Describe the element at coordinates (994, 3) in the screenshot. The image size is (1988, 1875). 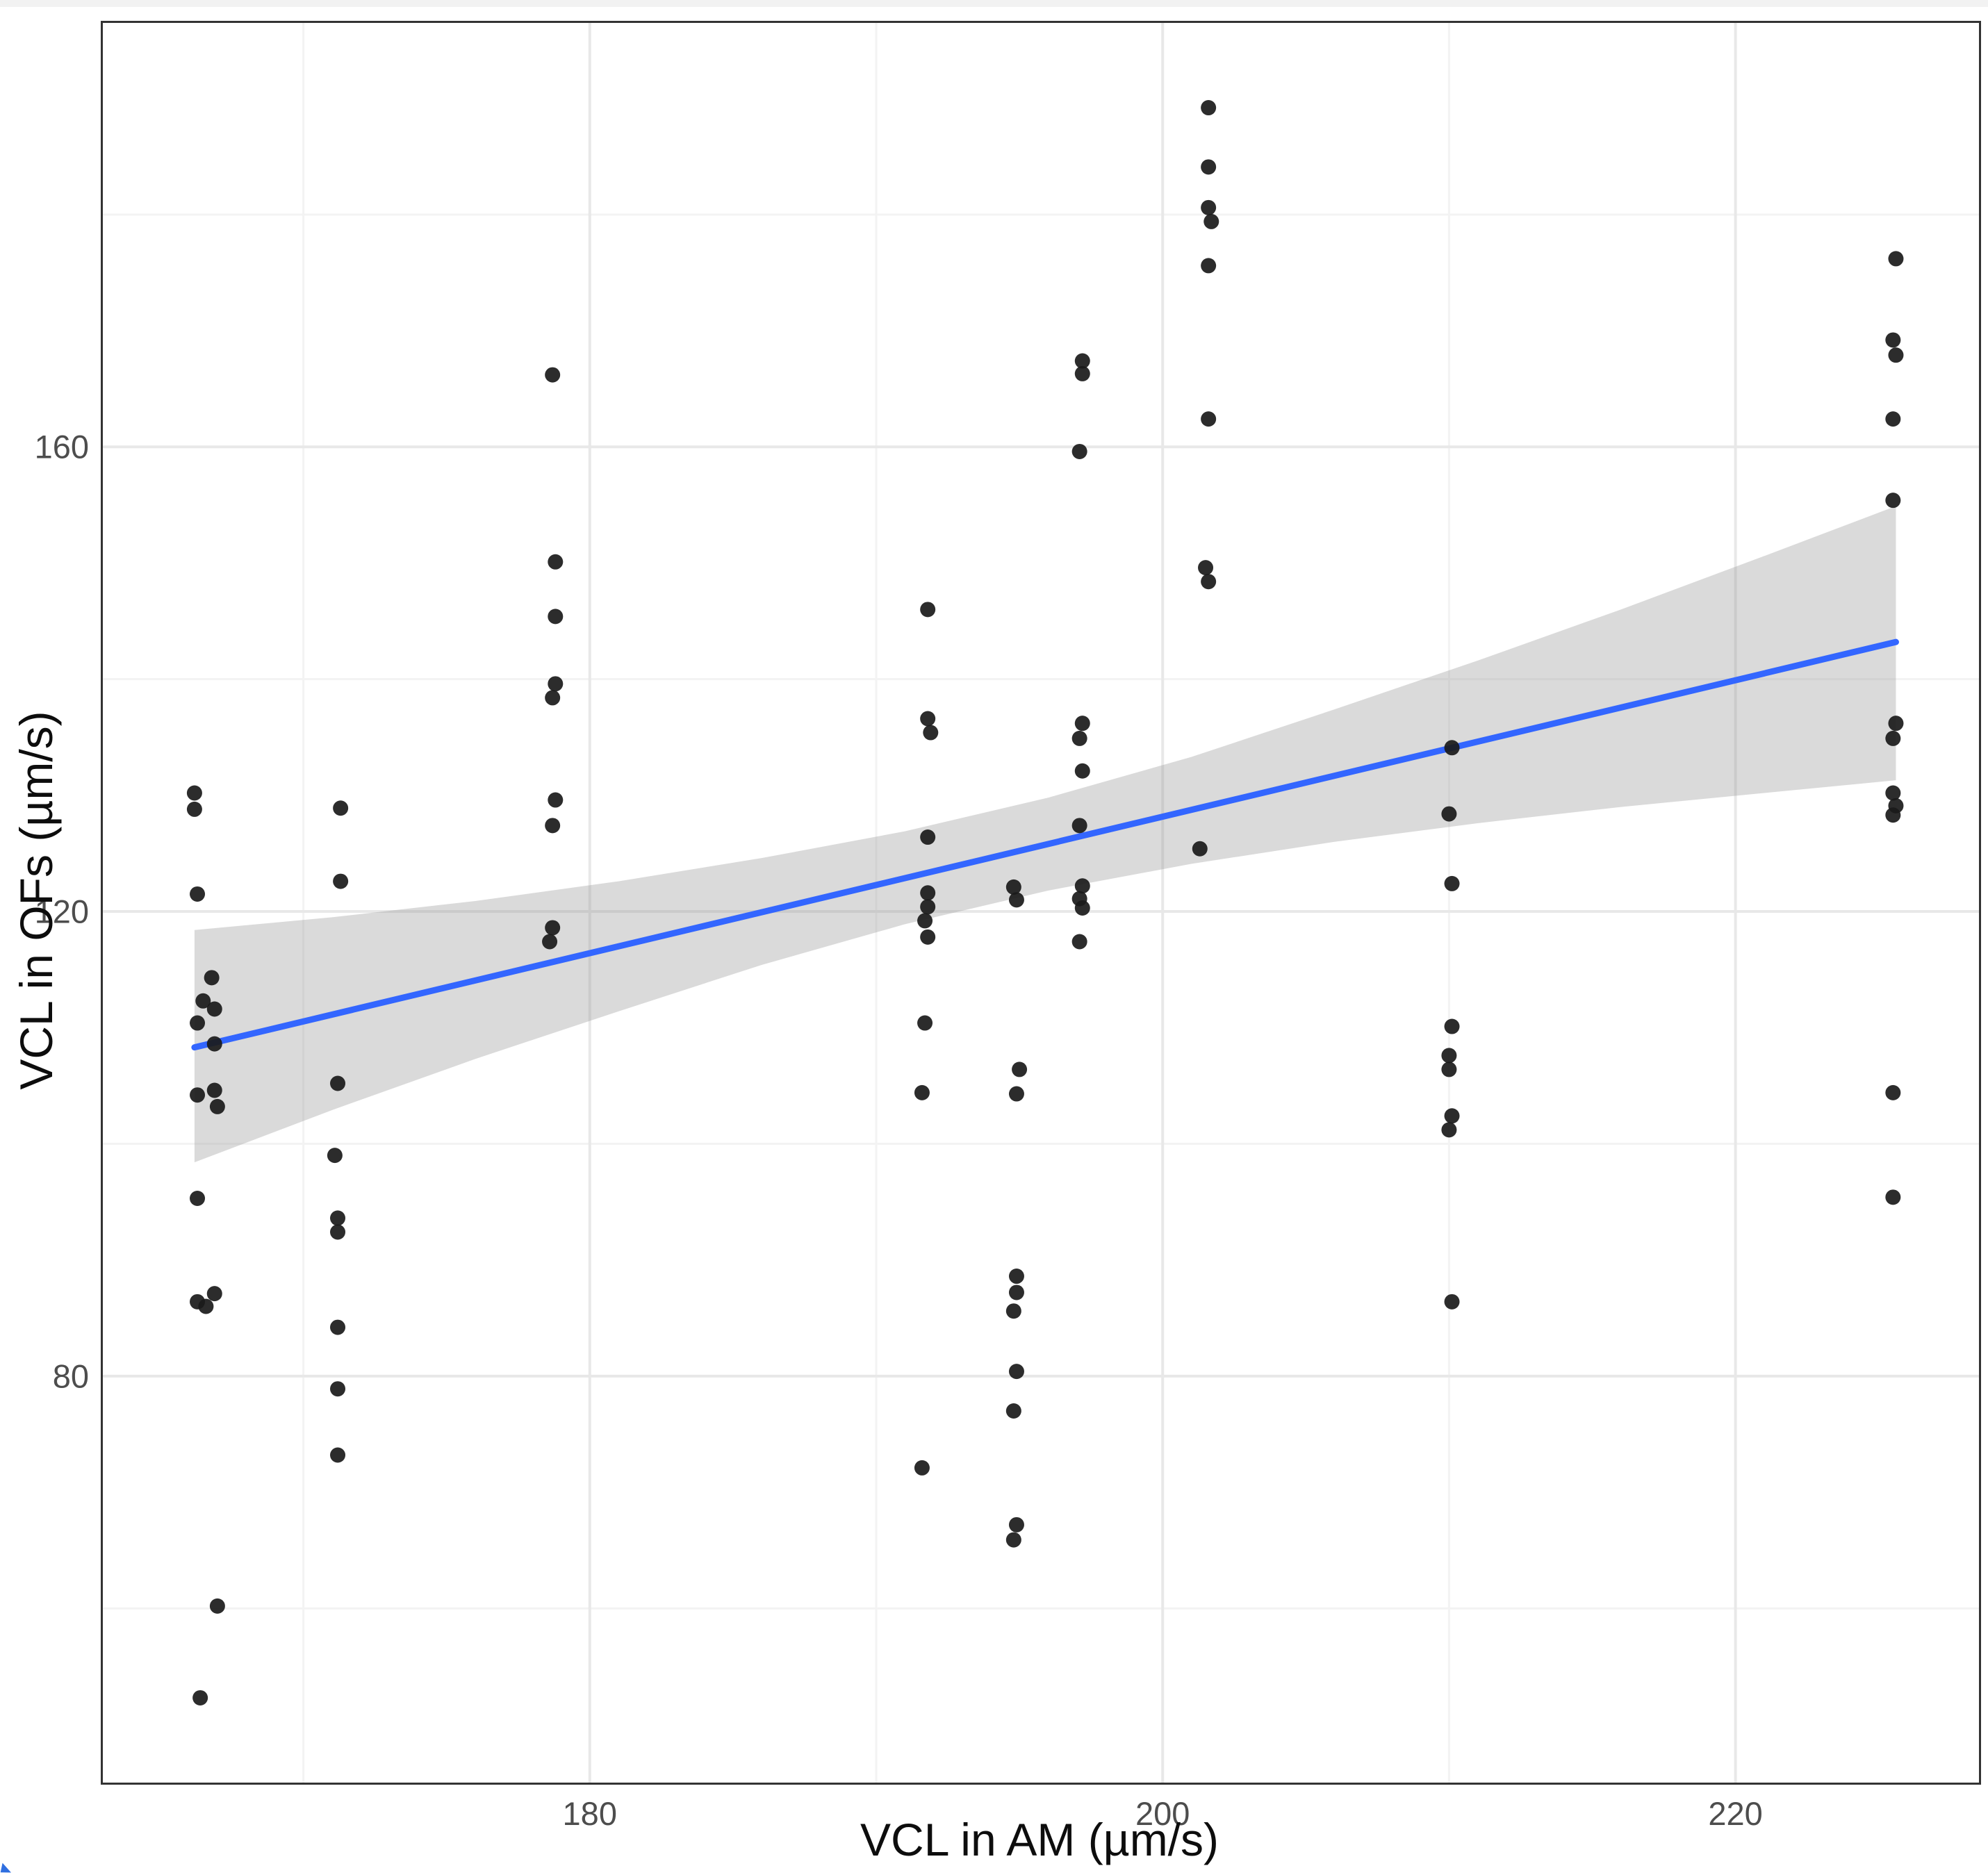
I see `top-edge-shade` at that location.